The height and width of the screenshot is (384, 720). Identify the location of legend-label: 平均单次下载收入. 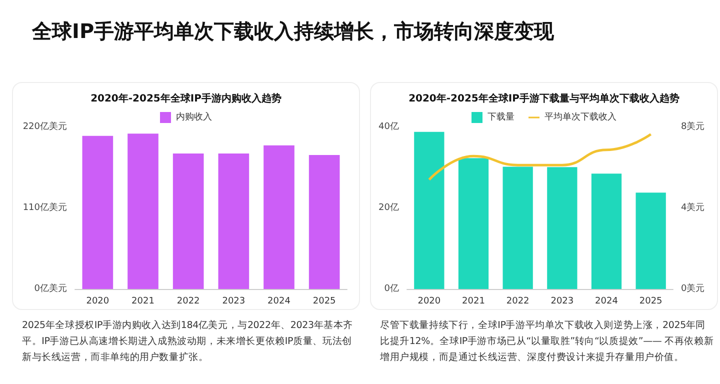
(580, 117).